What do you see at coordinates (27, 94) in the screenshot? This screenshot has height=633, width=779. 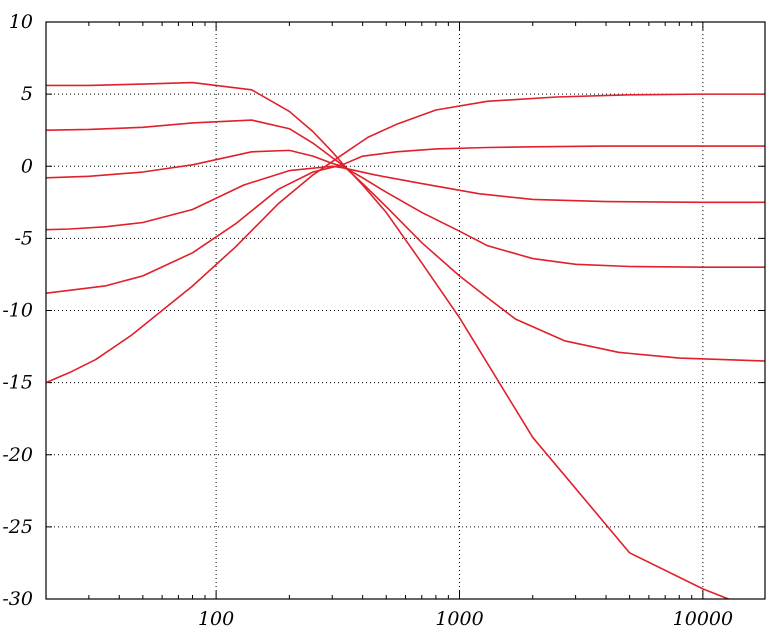 I see `y-tick-label: 5` at bounding box center [27, 94].